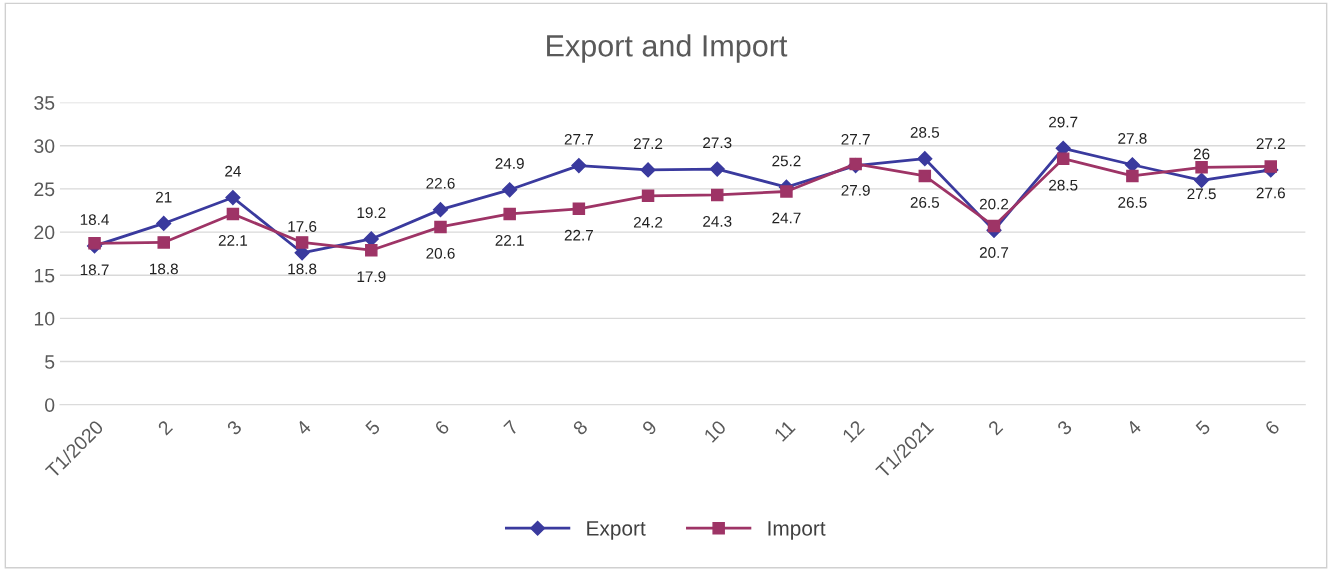 This screenshot has width=1332, height=570. What do you see at coordinates (784, 430) in the screenshot?
I see `x-tick-label: 11` at bounding box center [784, 430].